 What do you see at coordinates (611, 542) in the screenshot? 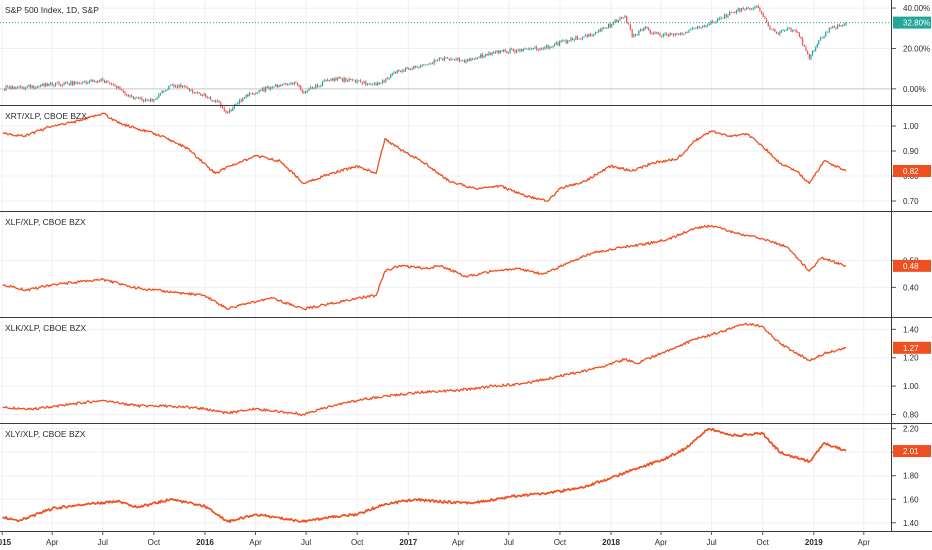
I see `x-tick-label: 2018` at bounding box center [611, 542].